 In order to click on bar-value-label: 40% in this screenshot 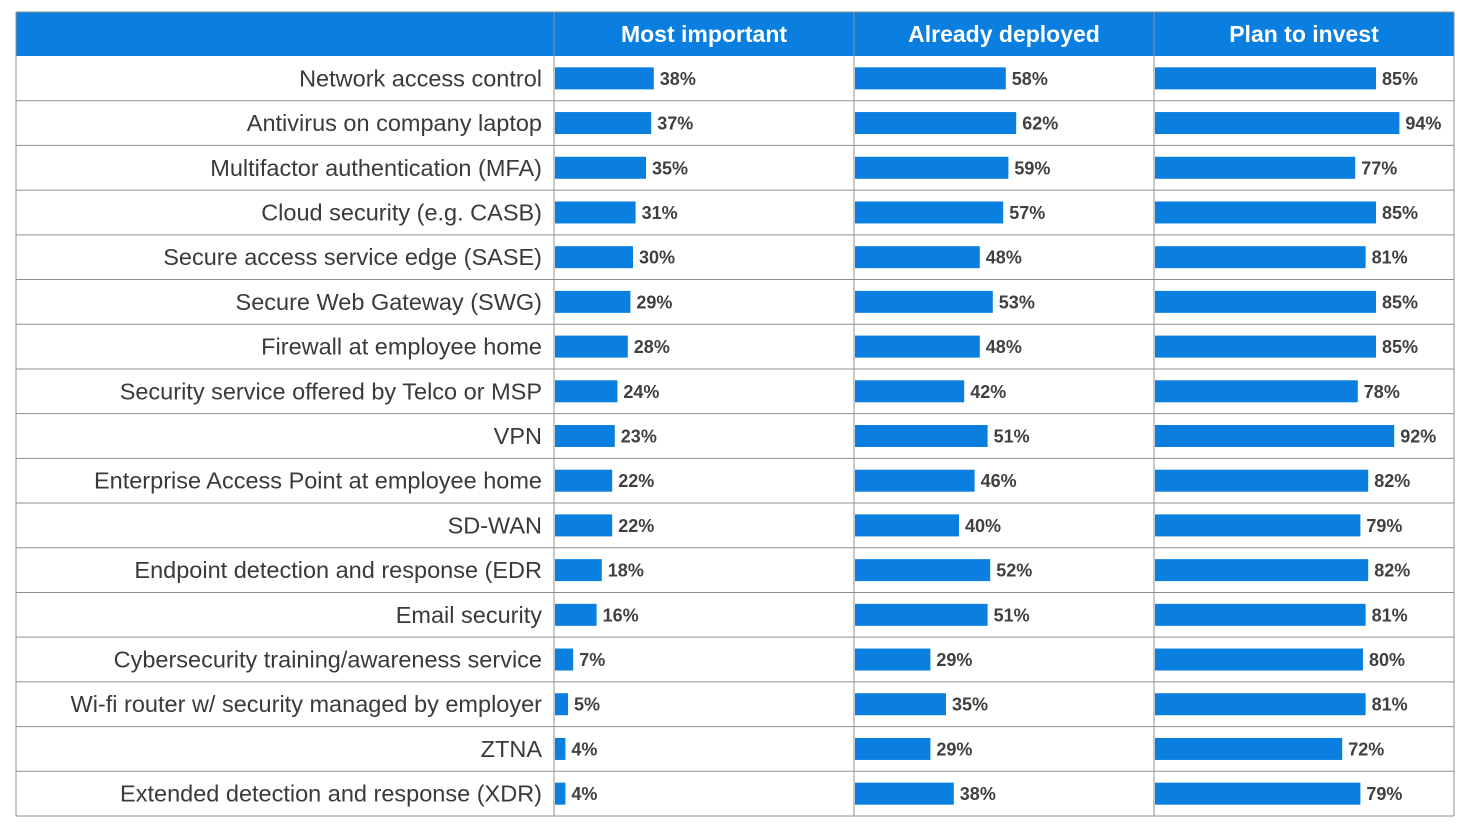, I will do `click(983, 526)`.